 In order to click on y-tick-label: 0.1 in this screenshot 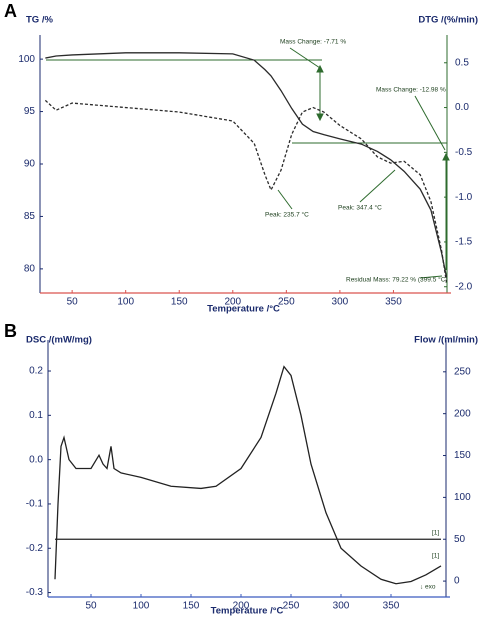, I will do `click(36, 415)`.